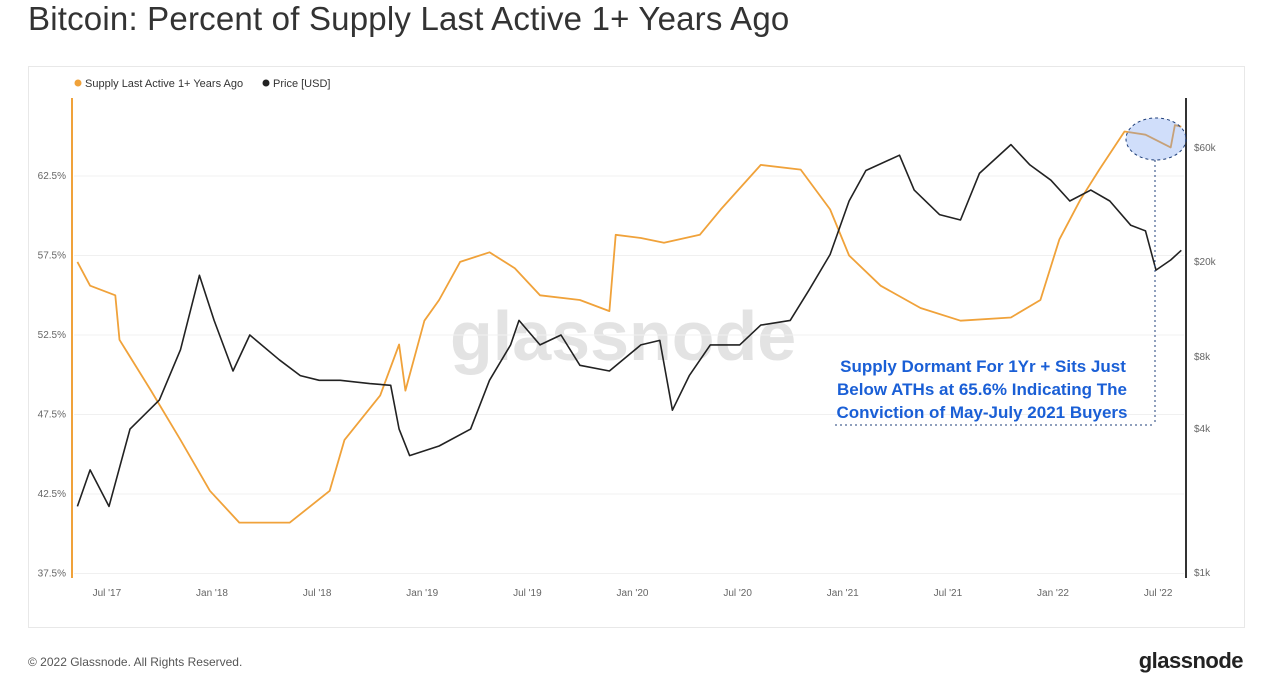 The image size is (1271, 674). What do you see at coordinates (633, 593) in the screenshot?
I see `x-axis-tick-label: Jan '20` at bounding box center [633, 593].